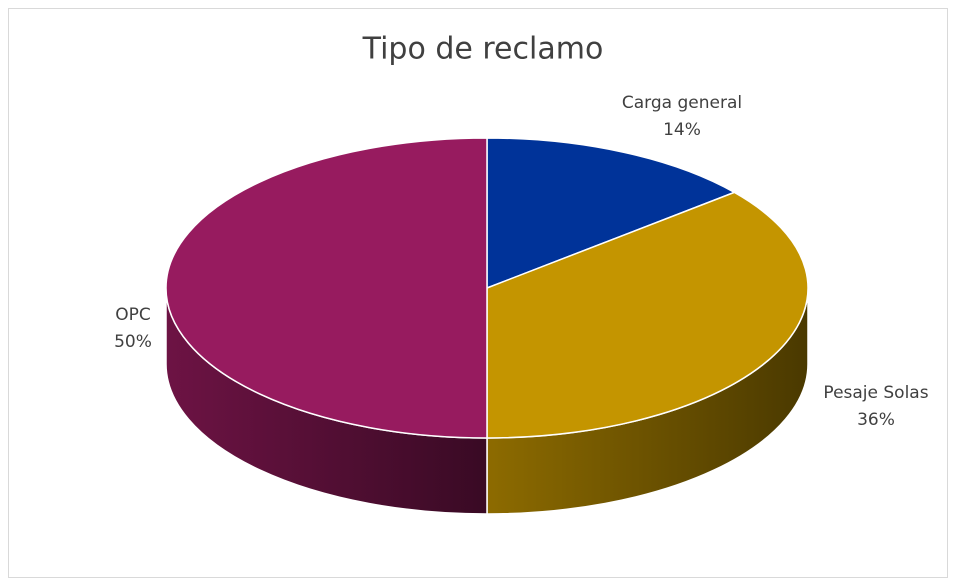 This screenshot has height=582, width=956. I want to click on slice-value-label: 36%, so click(876, 420).